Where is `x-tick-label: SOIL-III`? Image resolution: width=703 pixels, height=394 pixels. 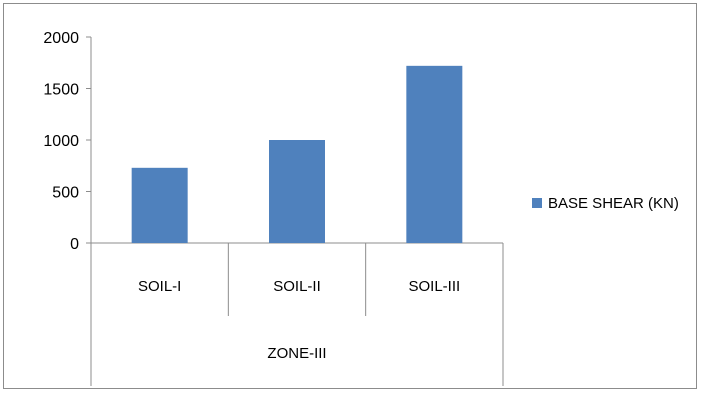 x-tick-label: SOIL-III is located at coordinates (434, 286).